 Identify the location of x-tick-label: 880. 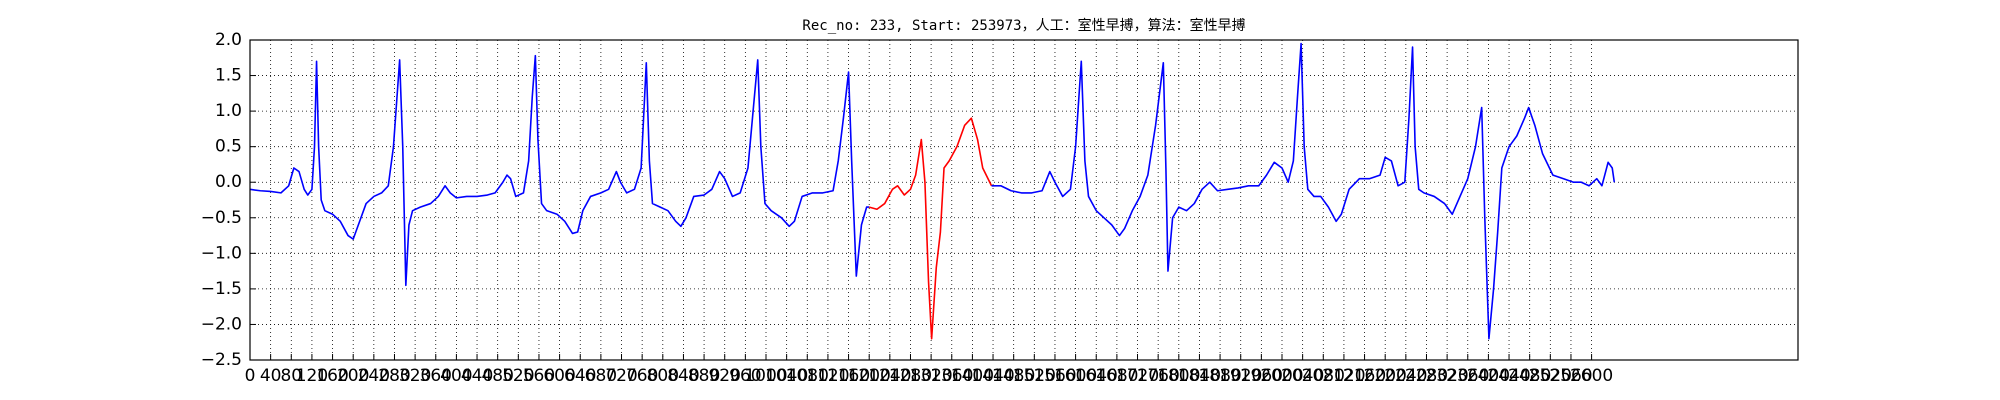
(704, 376).